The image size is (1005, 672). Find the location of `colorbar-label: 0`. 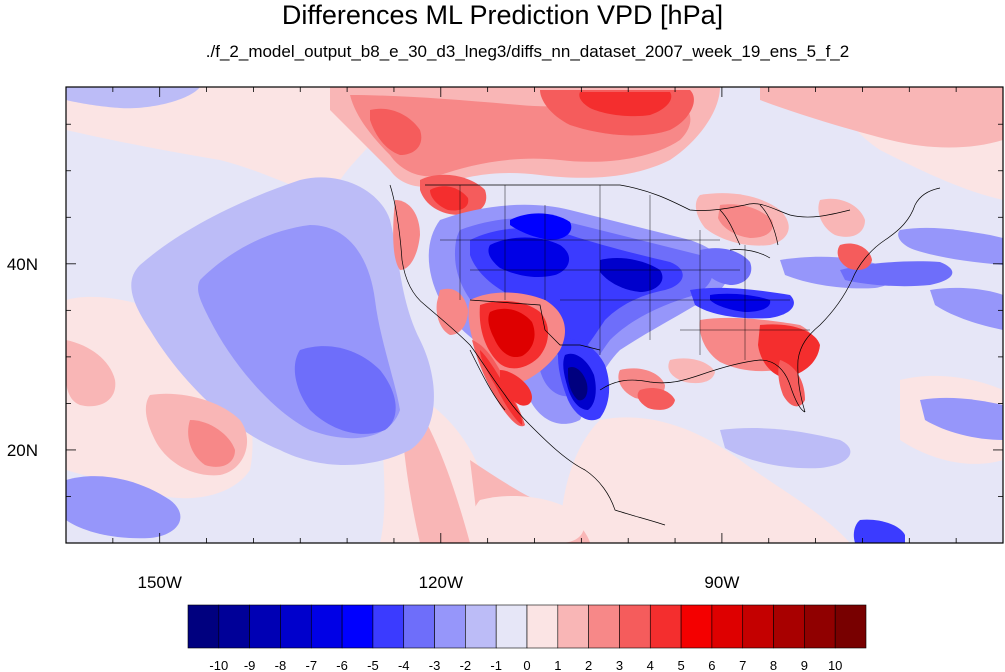

colorbar-label: 0 is located at coordinates (526, 665).